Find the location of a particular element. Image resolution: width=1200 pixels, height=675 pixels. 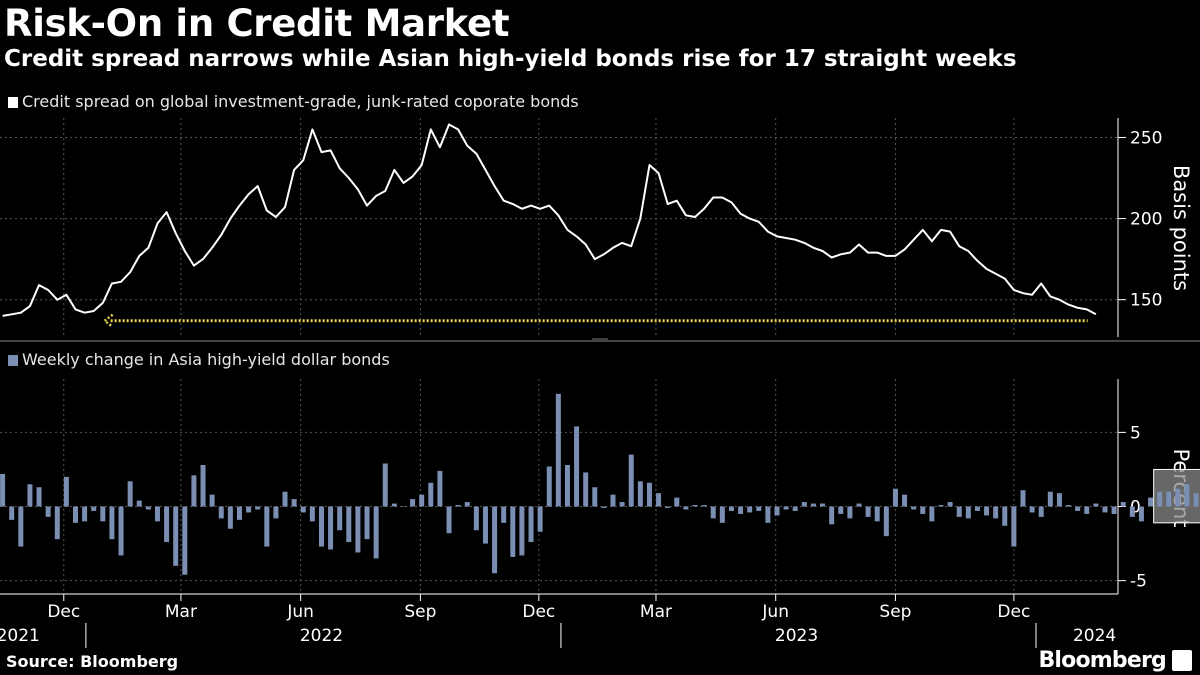

y-tick-label-bottom: 5 is located at coordinates (1135, 433).